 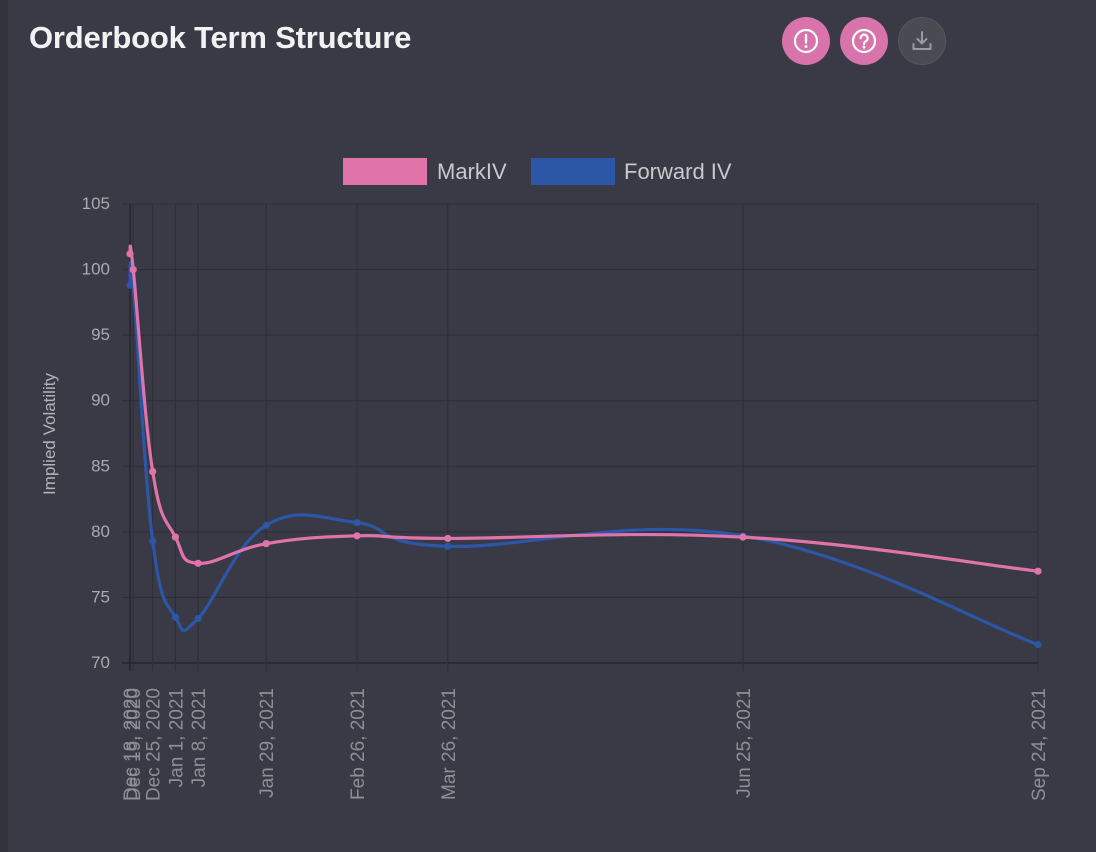 What do you see at coordinates (100, 400) in the screenshot?
I see `y-tick-label: 90` at bounding box center [100, 400].